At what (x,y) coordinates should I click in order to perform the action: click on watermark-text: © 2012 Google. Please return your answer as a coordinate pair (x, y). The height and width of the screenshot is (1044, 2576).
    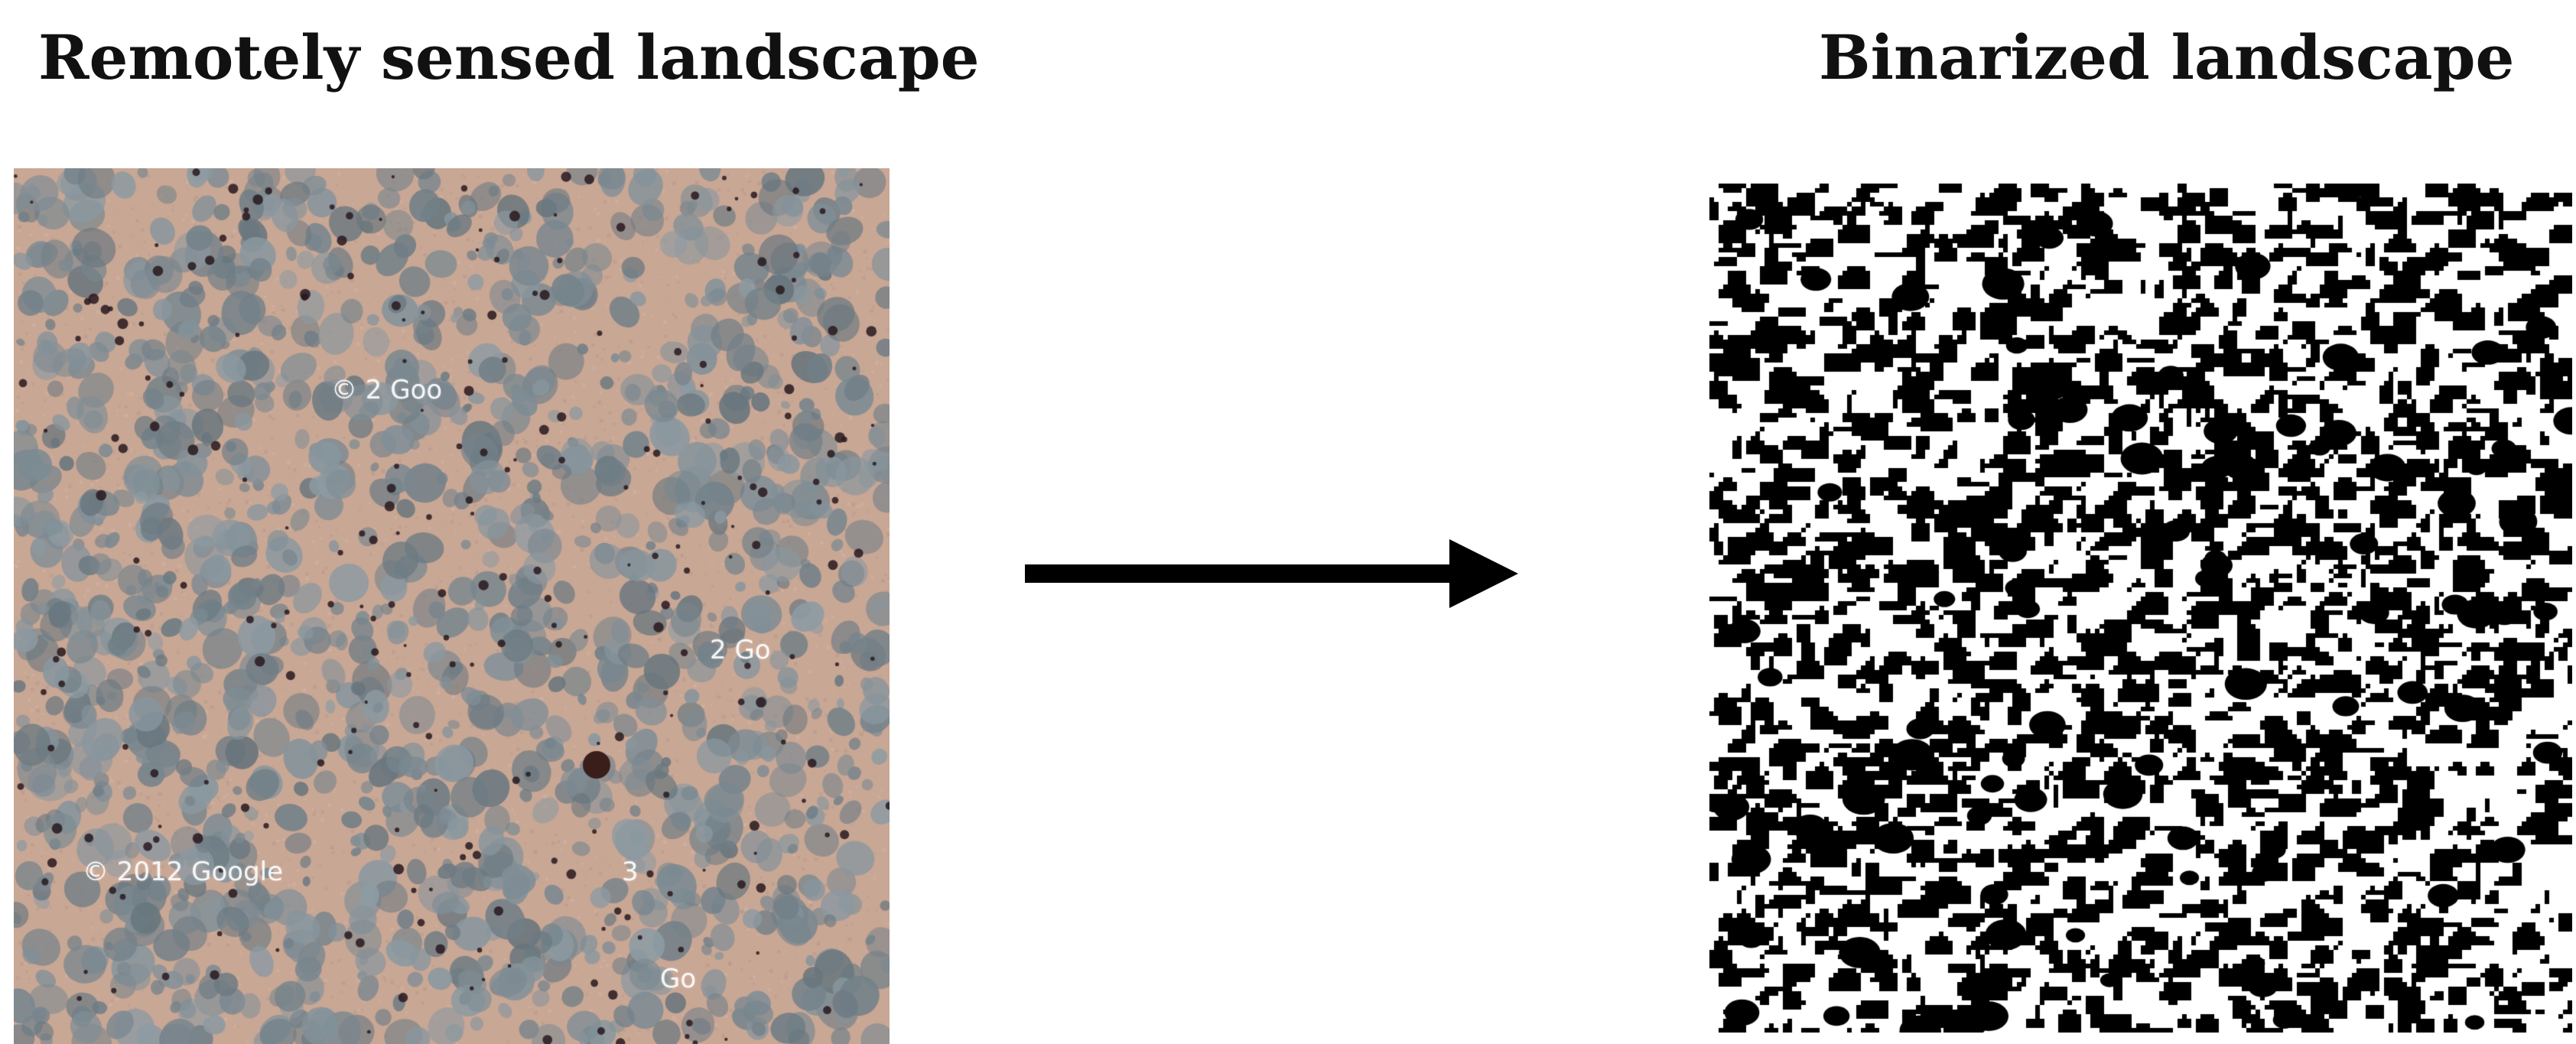
    Looking at the image, I should click on (183, 872).